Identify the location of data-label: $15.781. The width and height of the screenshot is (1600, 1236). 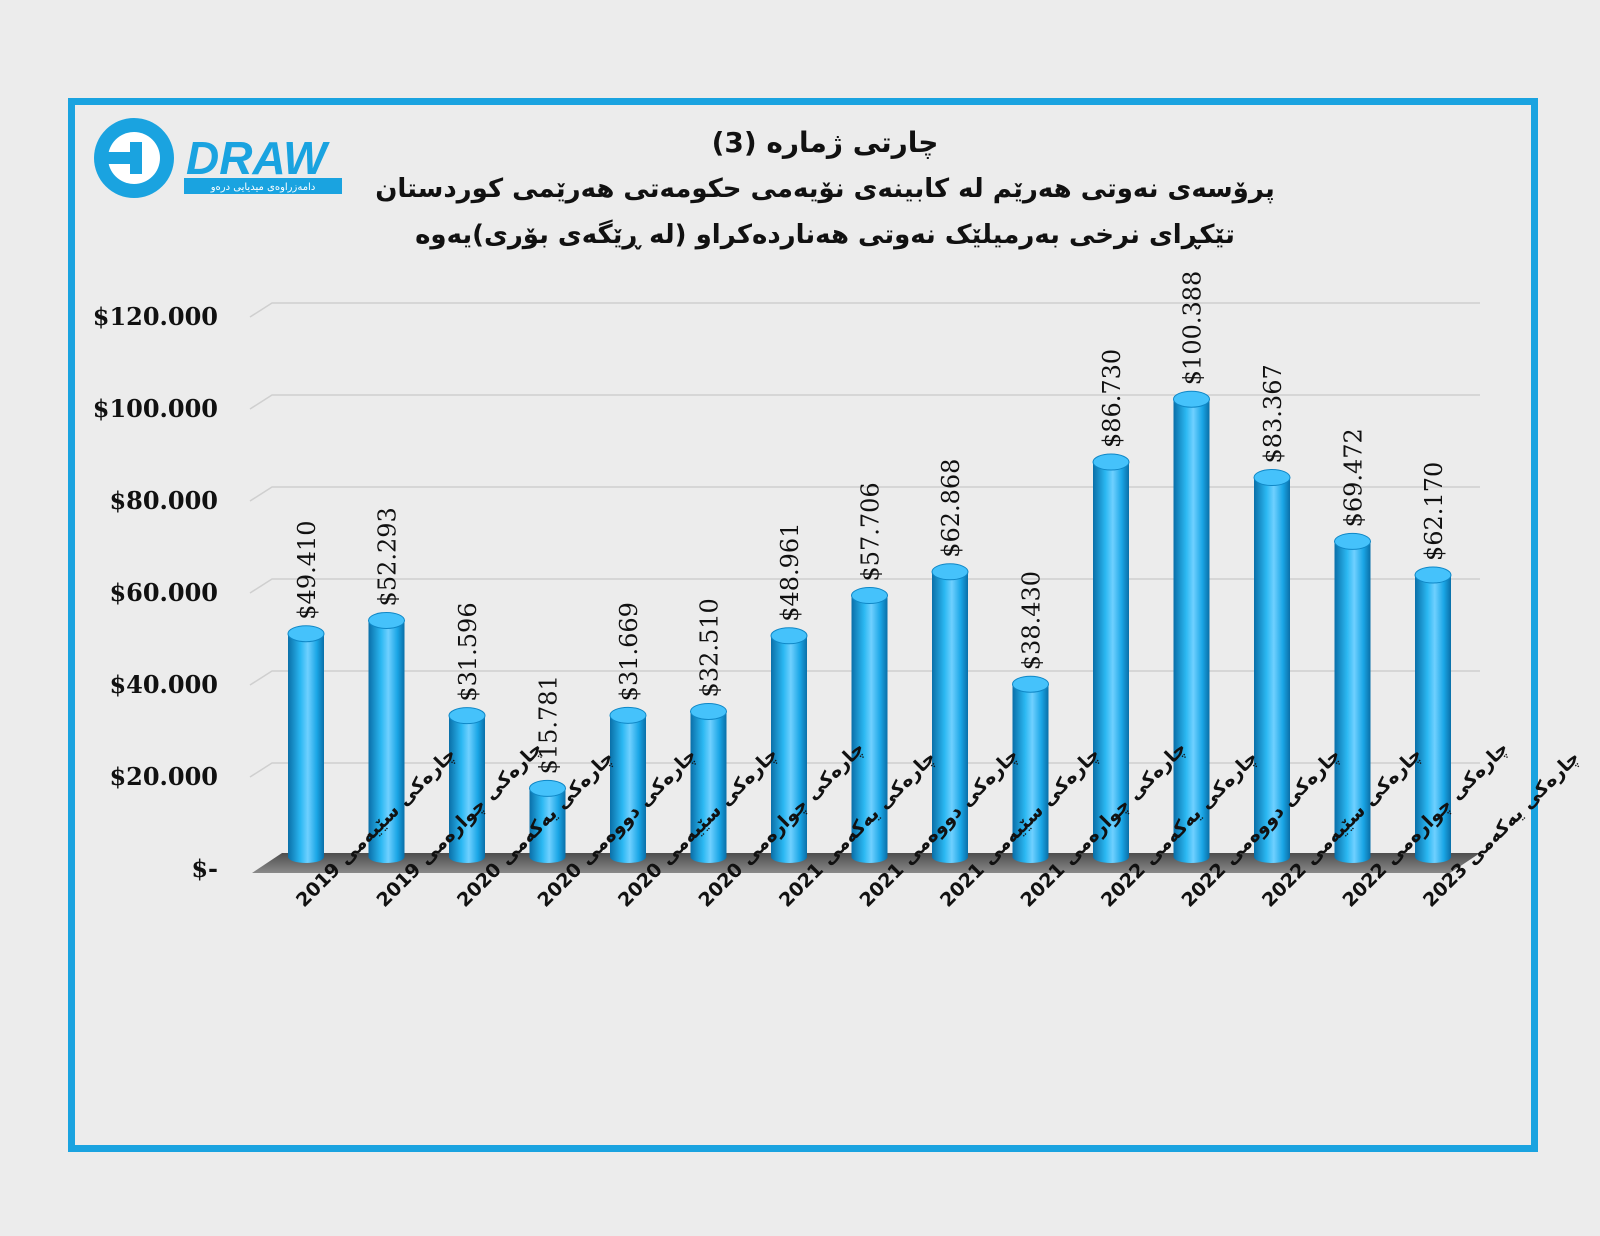
(549, 724).